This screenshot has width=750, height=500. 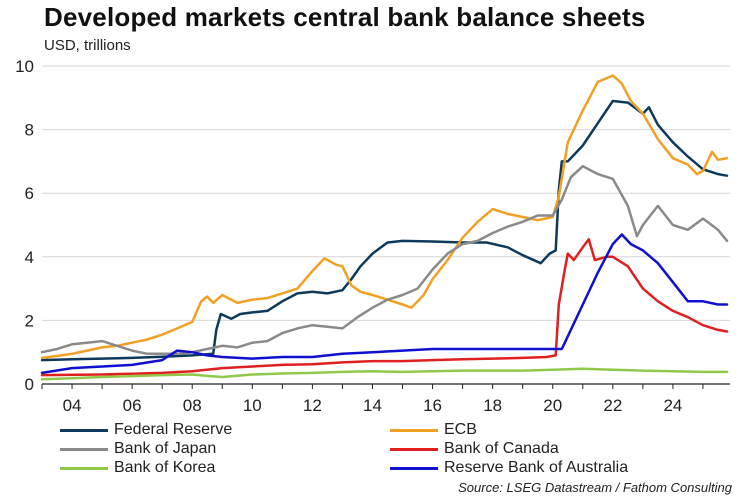 I want to click on legend-item-2: Bank of Japan, so click(x=138, y=449).